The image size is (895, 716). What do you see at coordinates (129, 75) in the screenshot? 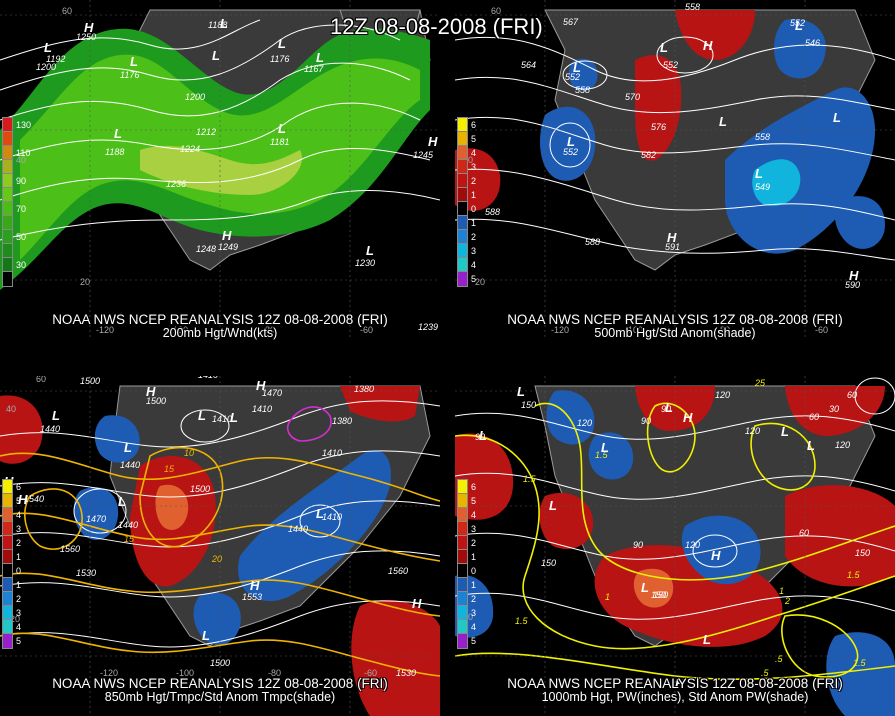
I see `contour-label: 1176` at bounding box center [129, 75].